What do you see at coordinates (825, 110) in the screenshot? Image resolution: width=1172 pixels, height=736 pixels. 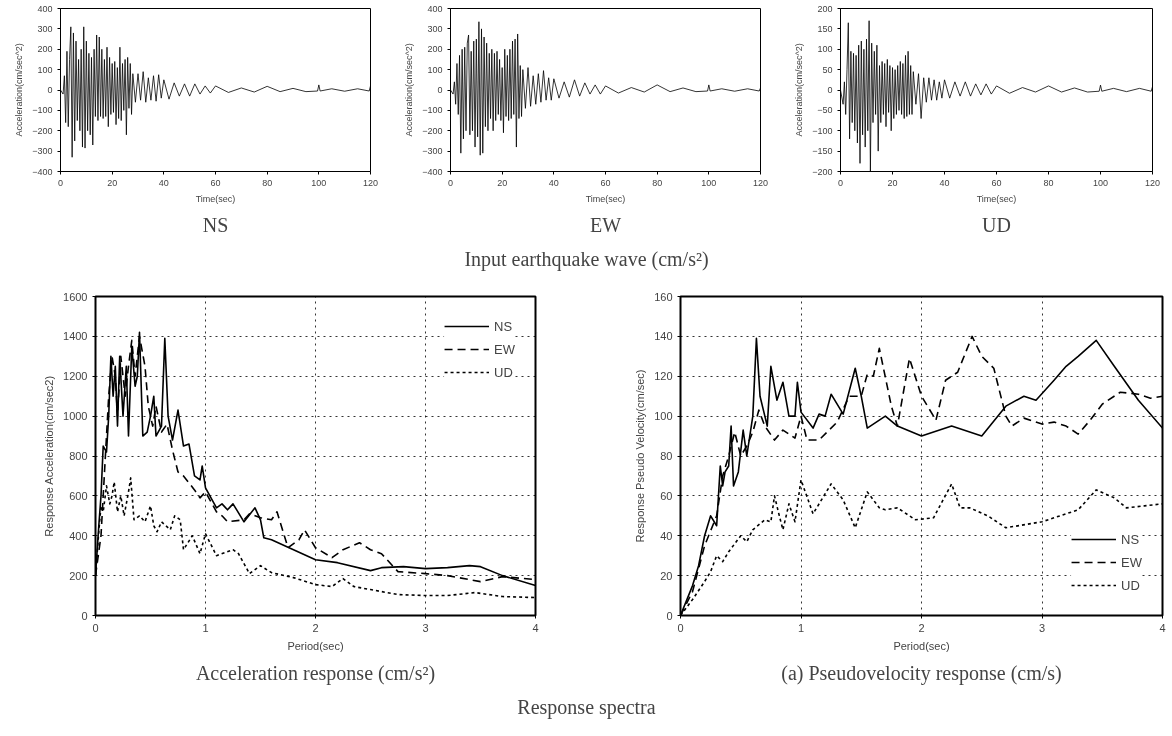 I see `y-tick-label: −50` at bounding box center [825, 110].